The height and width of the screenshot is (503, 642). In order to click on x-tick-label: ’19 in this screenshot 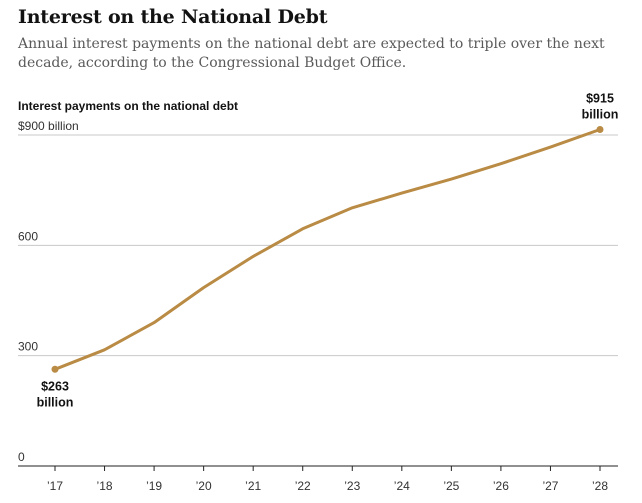, I will do `click(154, 486)`.